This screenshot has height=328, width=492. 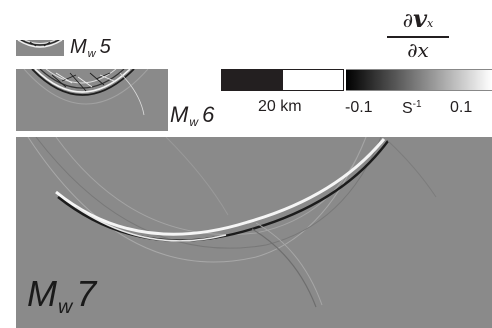 What do you see at coordinates (92, 100) in the screenshot?
I see `mw6-panel` at bounding box center [92, 100].